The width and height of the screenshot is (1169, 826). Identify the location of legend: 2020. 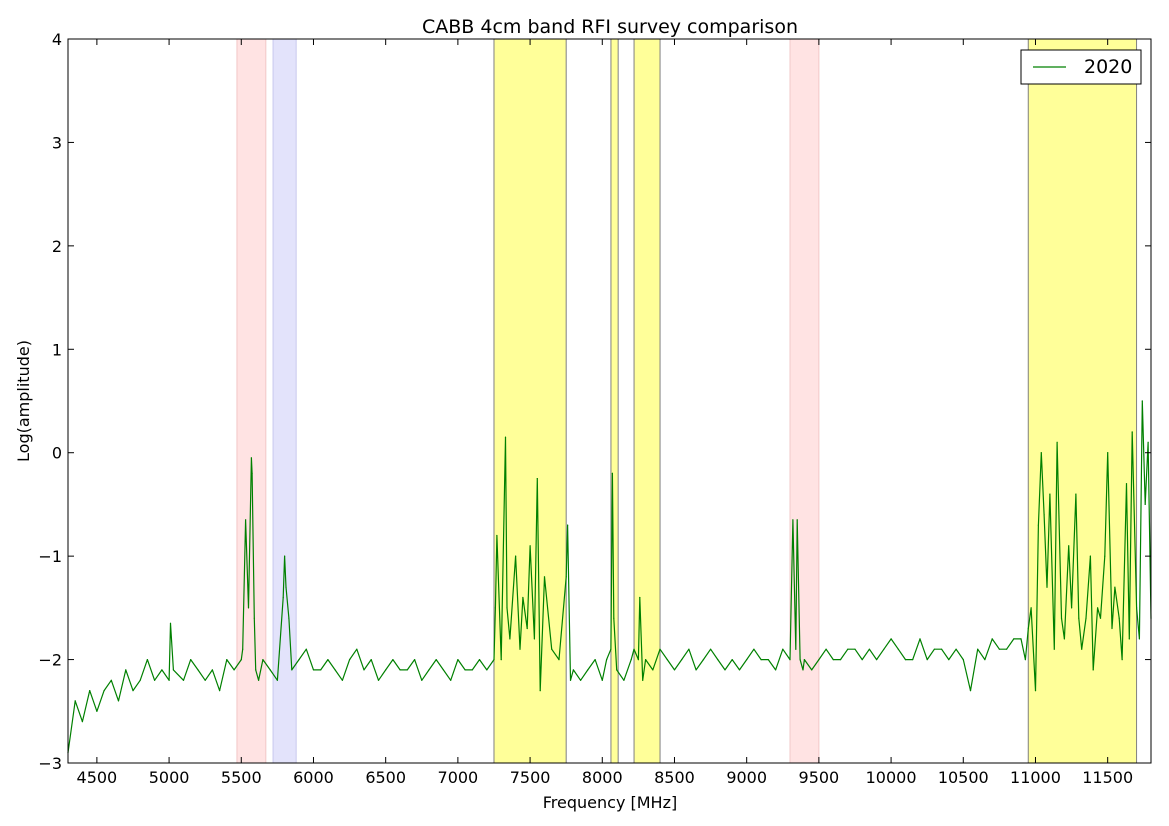
(1081, 67).